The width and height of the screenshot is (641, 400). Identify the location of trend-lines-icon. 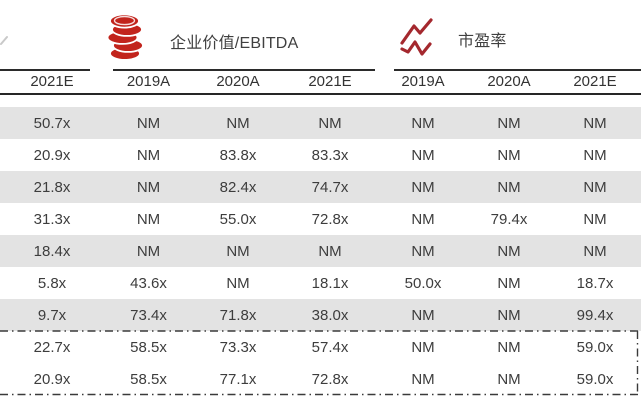
(421, 40).